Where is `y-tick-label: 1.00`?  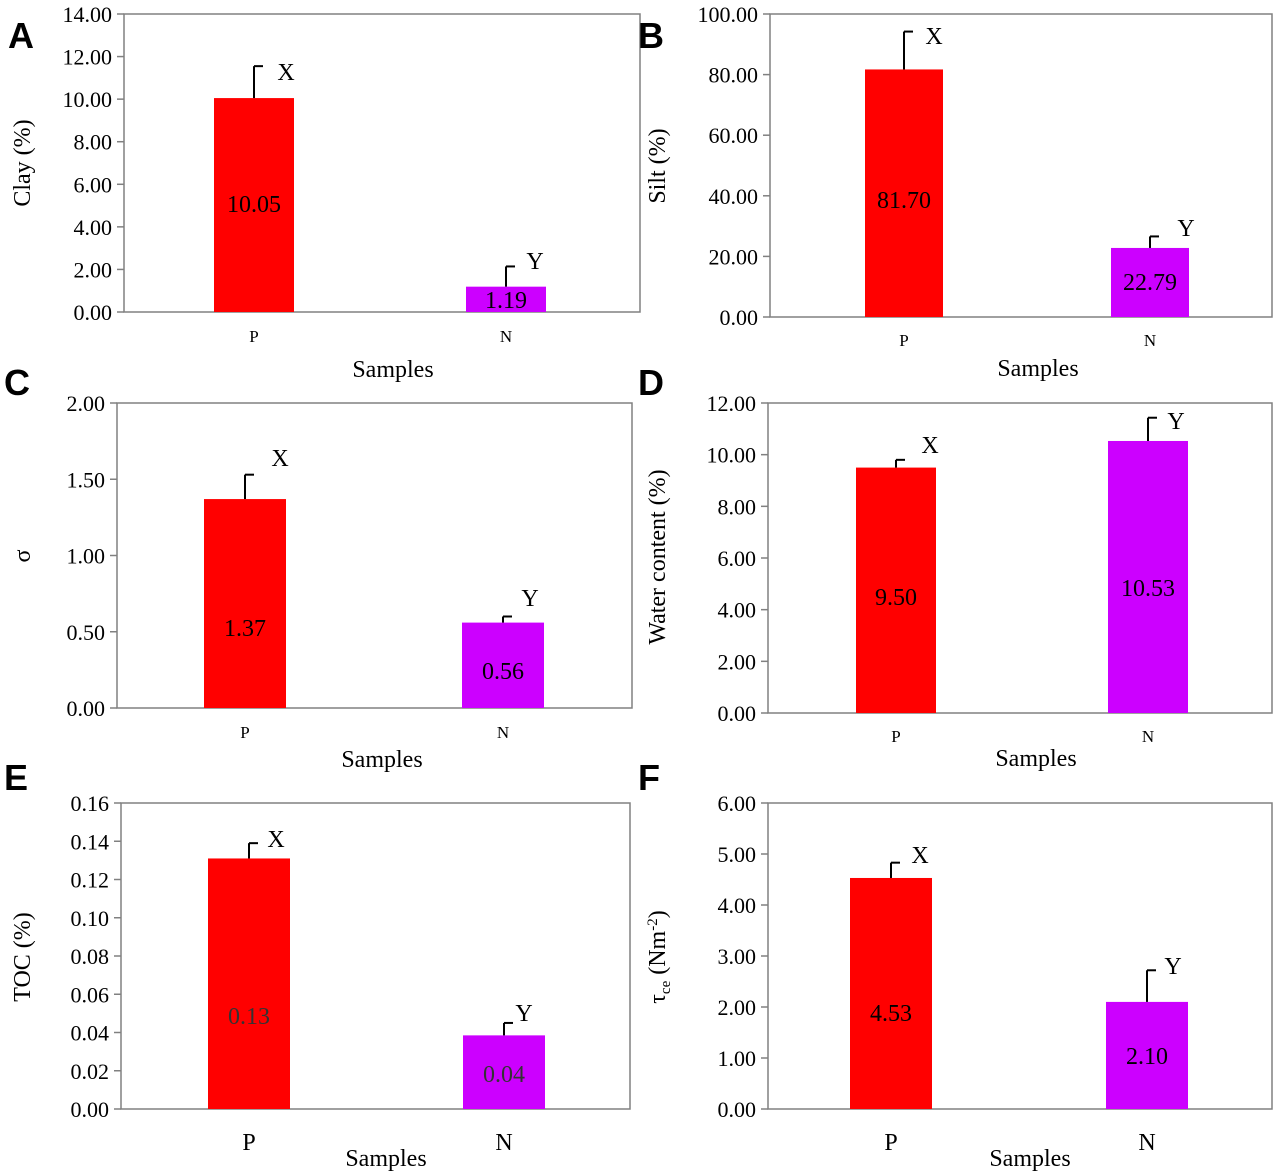 y-tick-label: 1.00 is located at coordinates (86, 556).